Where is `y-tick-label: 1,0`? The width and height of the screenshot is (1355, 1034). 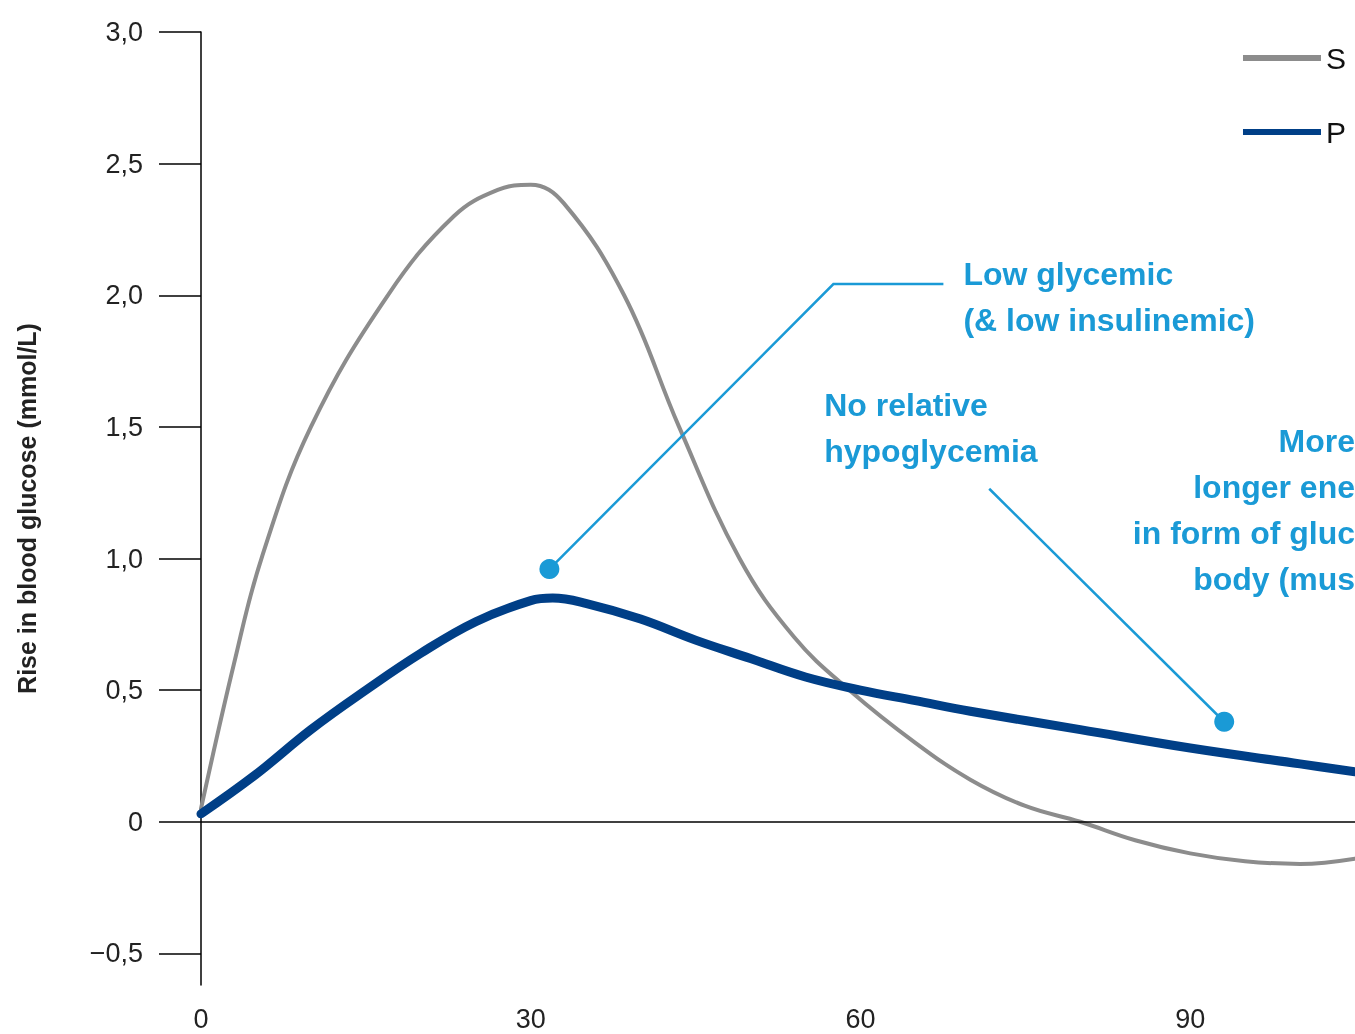
y-tick-label: 1,0 is located at coordinates (124, 558).